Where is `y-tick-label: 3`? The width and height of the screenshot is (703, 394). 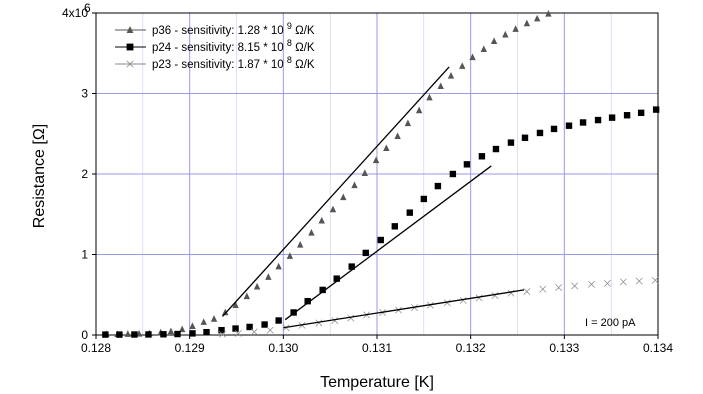 y-tick-label: 3 is located at coordinates (84, 94).